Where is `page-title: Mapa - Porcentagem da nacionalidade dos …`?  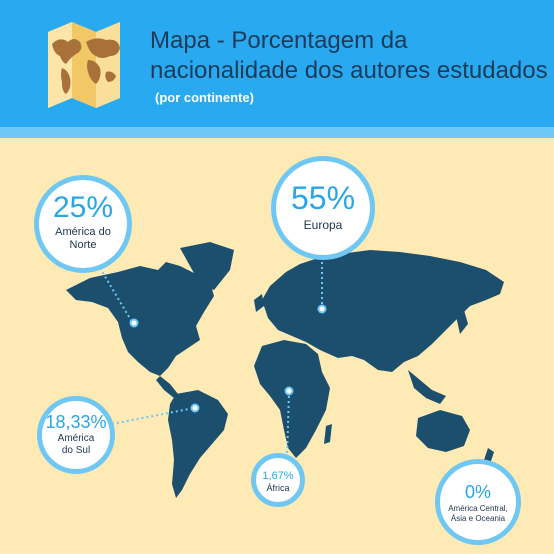
page-title: Mapa - Porcentagem da nacionalidade dos … is located at coordinates (349, 55).